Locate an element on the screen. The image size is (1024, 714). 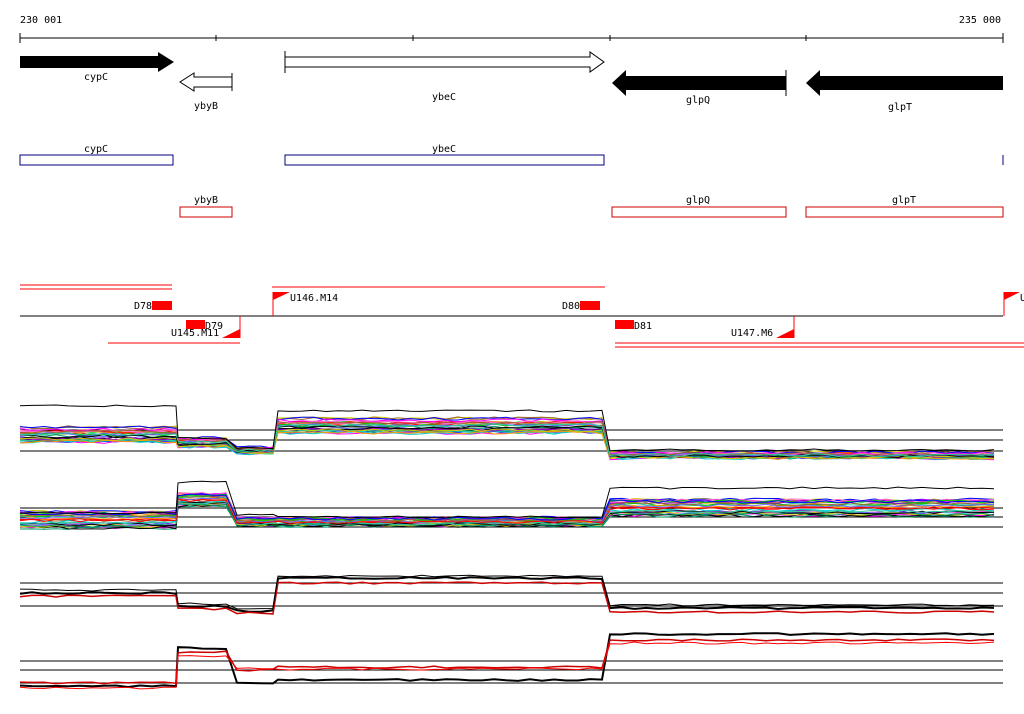
annotation-label-cypc: cypC is located at coordinates (96, 149).